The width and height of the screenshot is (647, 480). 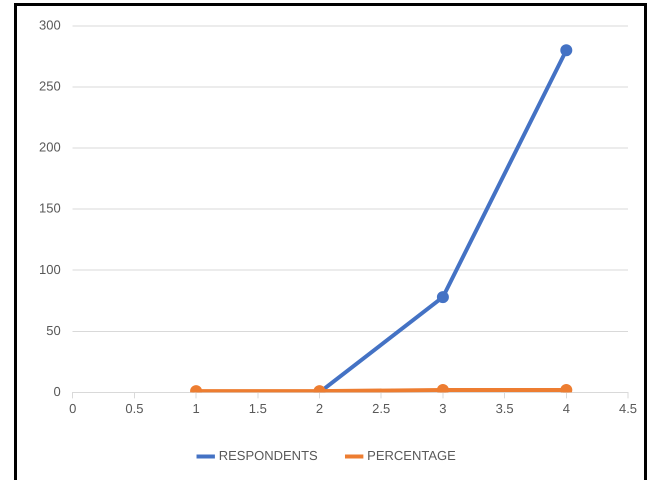 What do you see at coordinates (411, 456) in the screenshot?
I see `legend-label: PERCENTAGE` at bounding box center [411, 456].